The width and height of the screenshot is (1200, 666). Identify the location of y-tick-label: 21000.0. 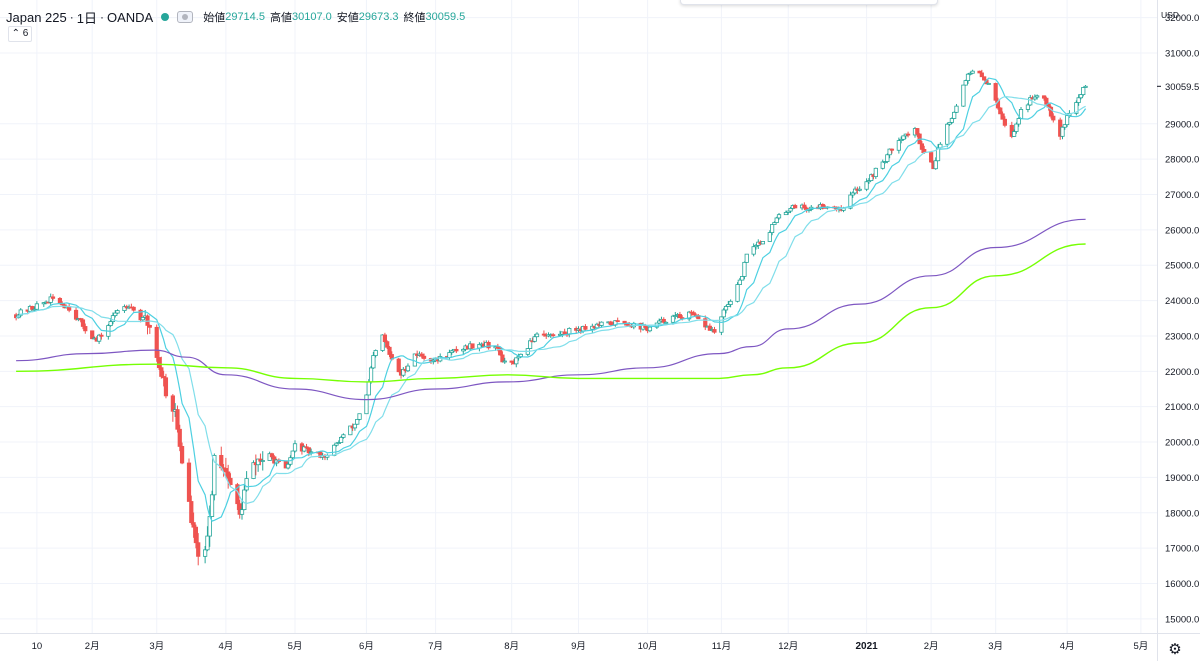
(1182, 407).